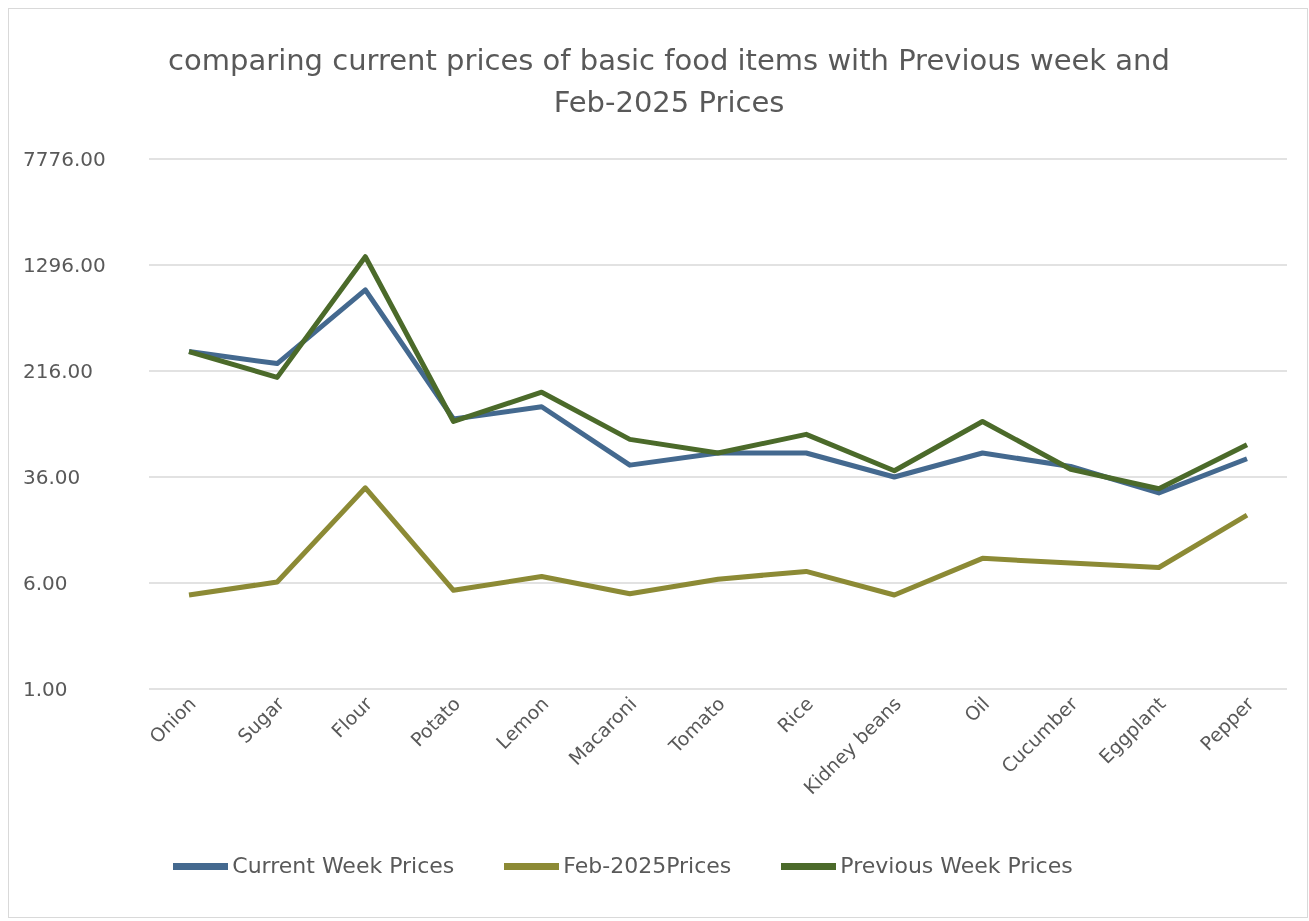 The width and height of the screenshot is (1309, 921). What do you see at coordinates (669, 81) in the screenshot?
I see `chart-title: comparing current prices of basic food items with Previous week and Feb-2025 Prices` at bounding box center [669, 81].